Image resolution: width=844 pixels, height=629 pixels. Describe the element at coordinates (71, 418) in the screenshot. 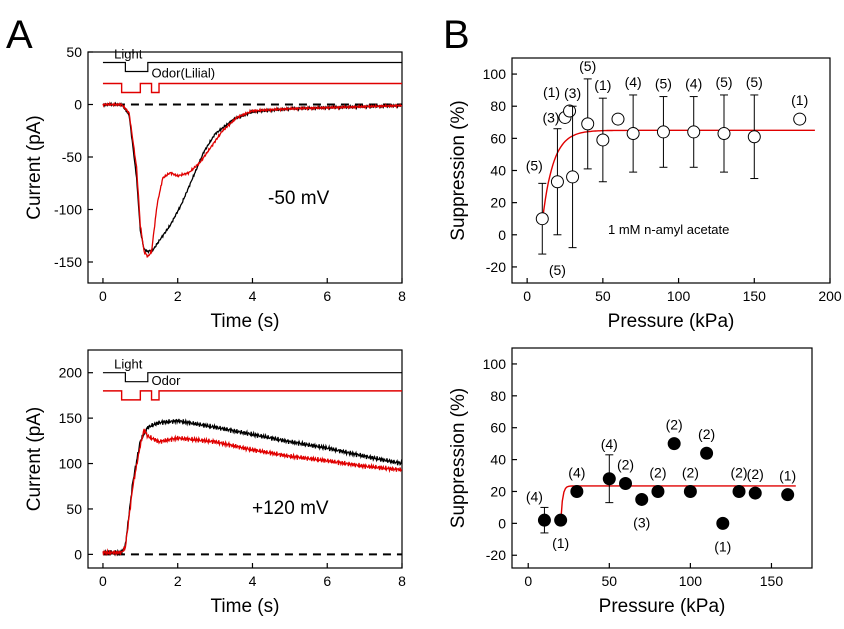

I see `y-tick-label: 150` at that location.